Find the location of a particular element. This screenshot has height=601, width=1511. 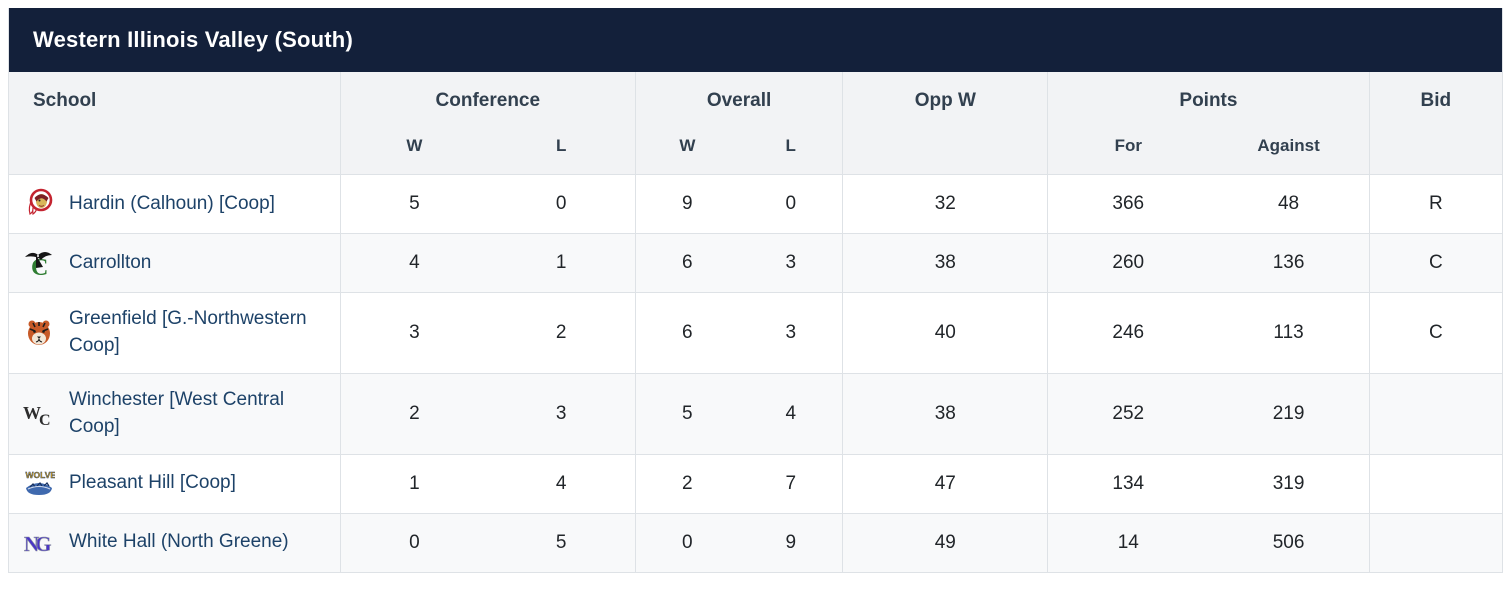

col-points-for: For is located at coordinates (1128, 151).